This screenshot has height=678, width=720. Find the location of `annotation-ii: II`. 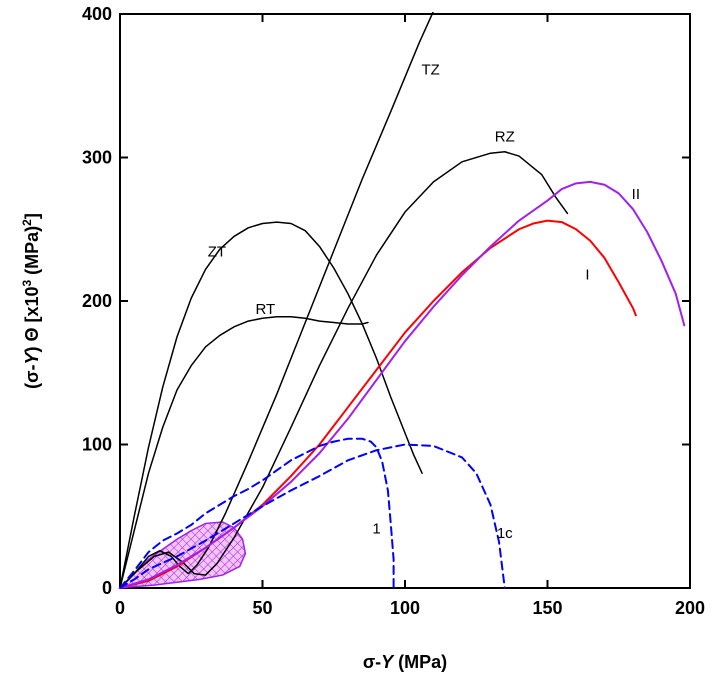

annotation-ii: II is located at coordinates (636, 194).